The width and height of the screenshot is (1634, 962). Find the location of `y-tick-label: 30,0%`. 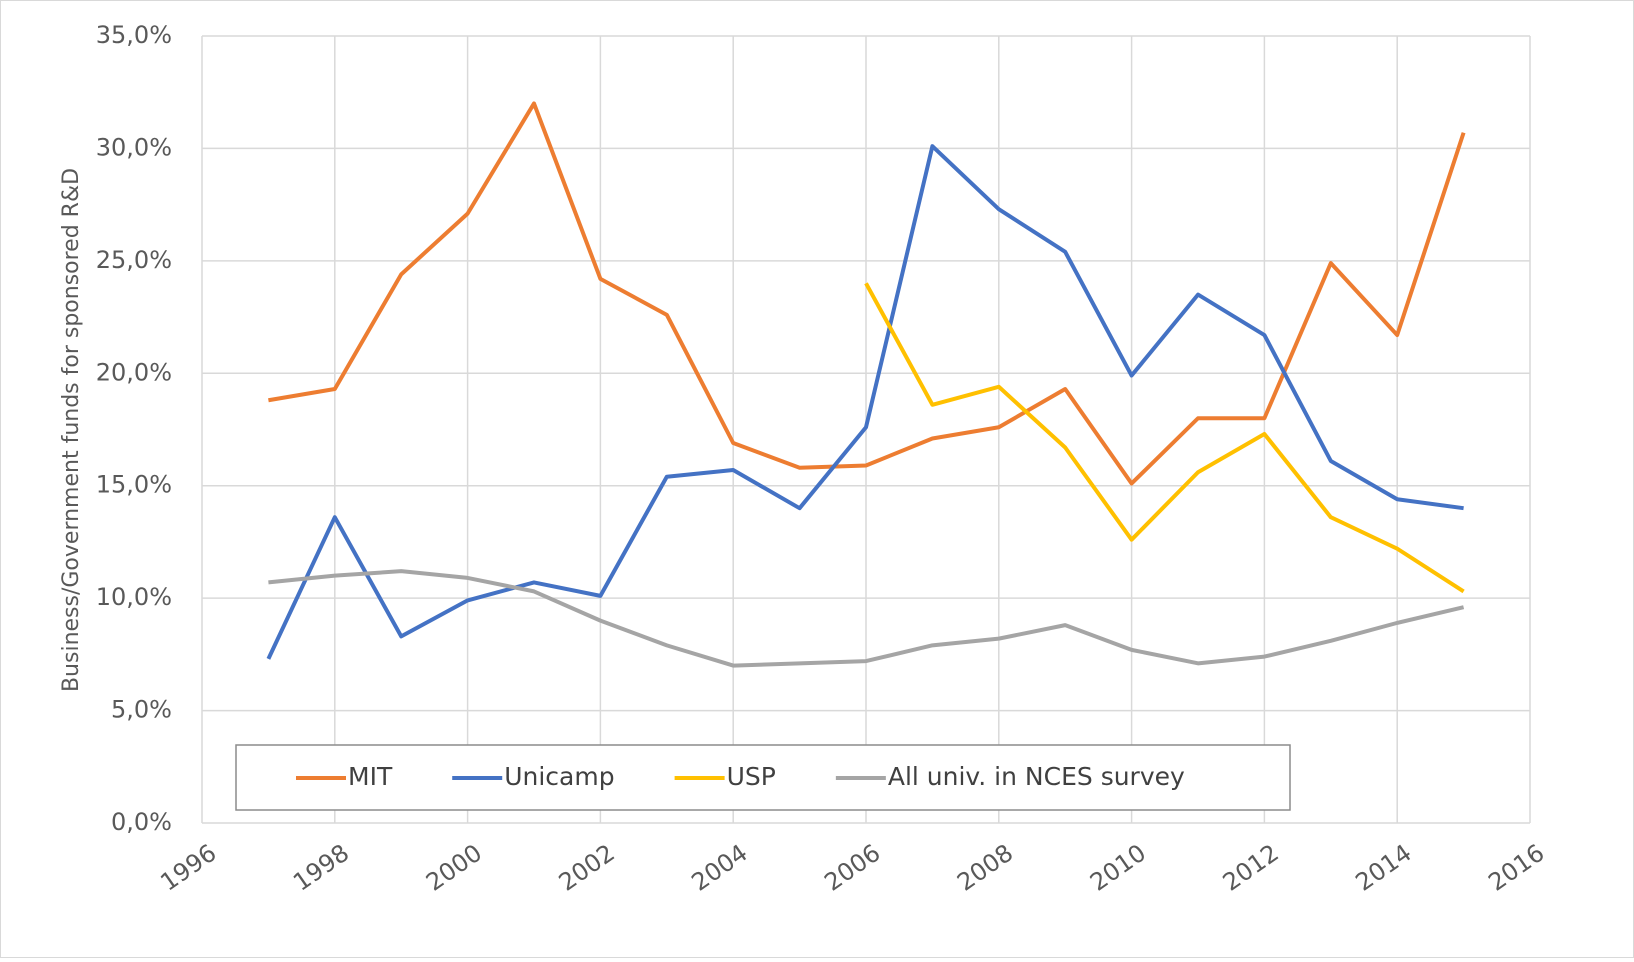

y-tick-label: 30,0% is located at coordinates (134, 147).